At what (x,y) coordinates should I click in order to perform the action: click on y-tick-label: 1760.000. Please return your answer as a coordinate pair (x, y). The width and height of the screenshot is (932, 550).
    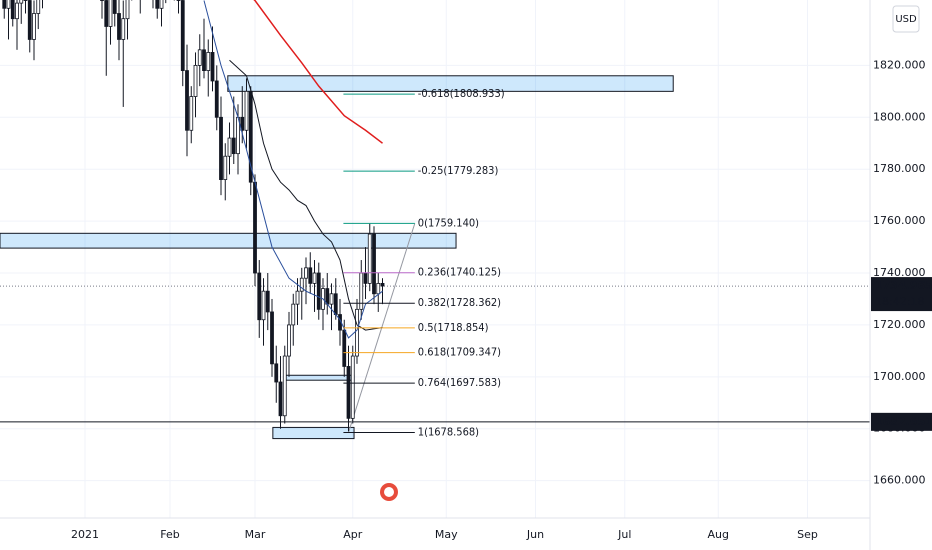
    Looking at the image, I should click on (899, 220).